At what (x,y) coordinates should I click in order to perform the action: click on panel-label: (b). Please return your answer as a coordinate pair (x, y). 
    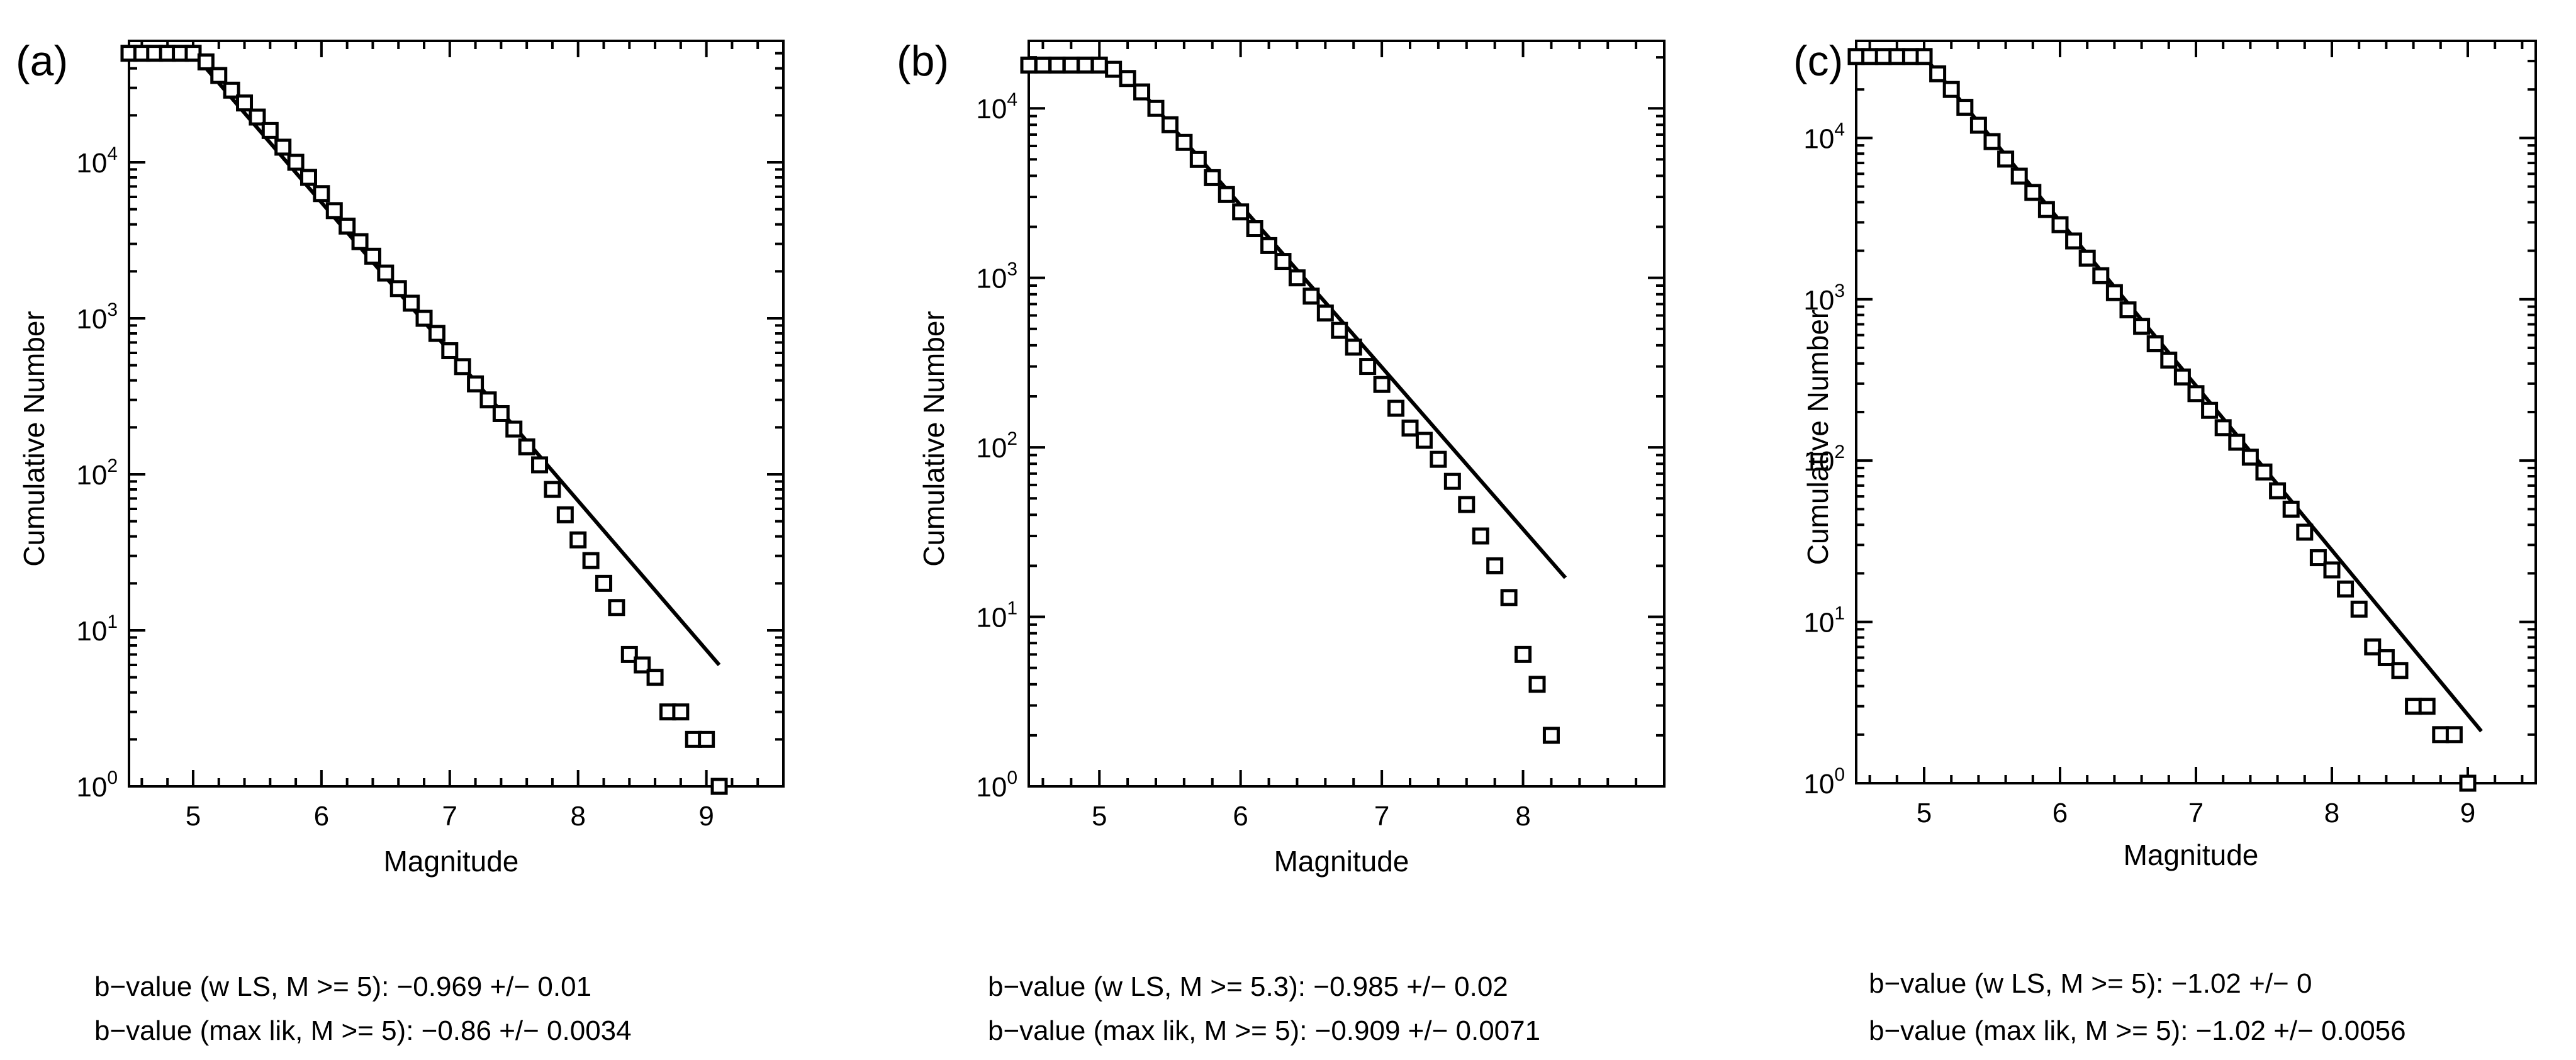
    Looking at the image, I should click on (923, 61).